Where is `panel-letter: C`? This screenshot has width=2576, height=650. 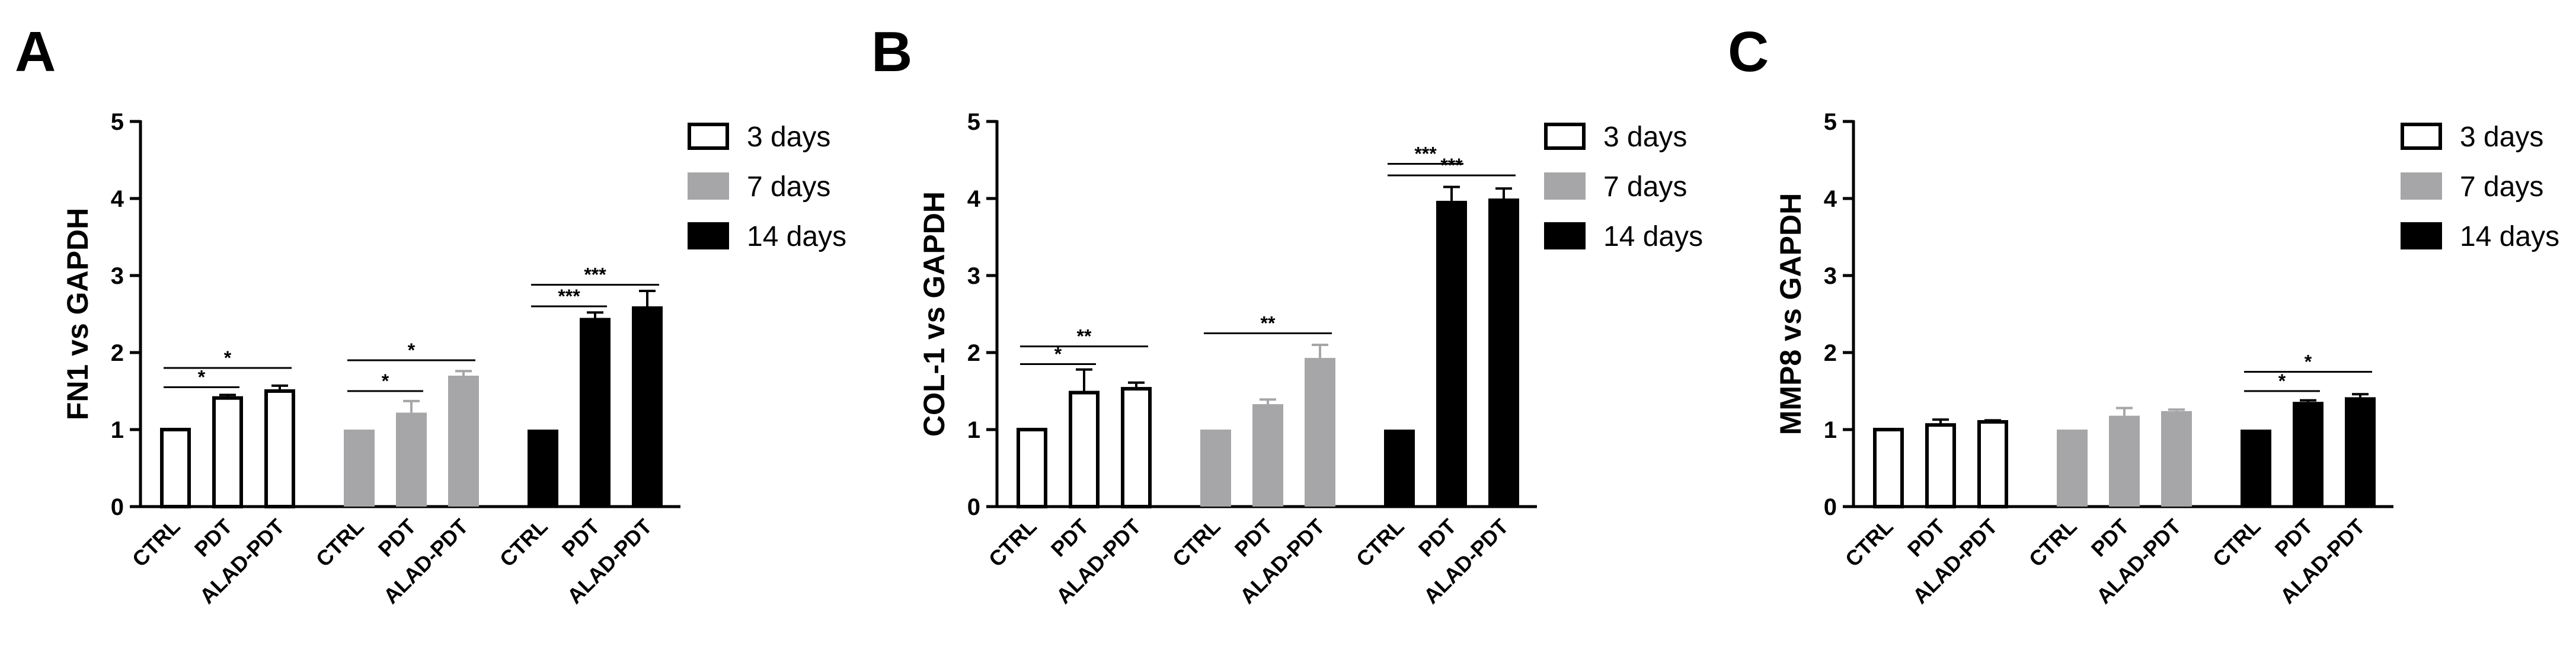 panel-letter: C is located at coordinates (1748, 52).